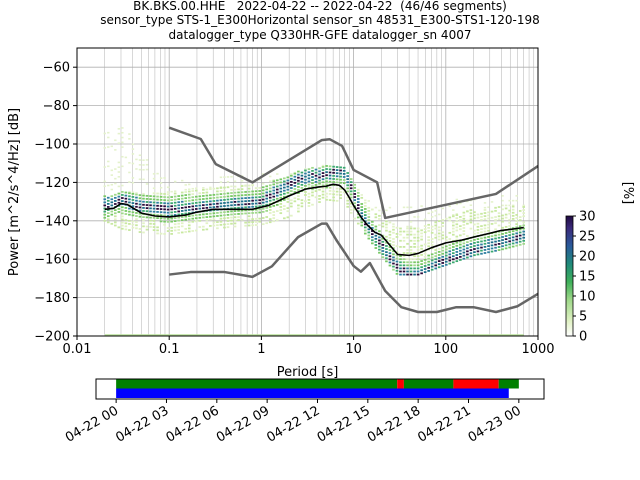  Describe the element at coordinates (508, 384) in the screenshot. I see `timeline-segment-data` at that location.